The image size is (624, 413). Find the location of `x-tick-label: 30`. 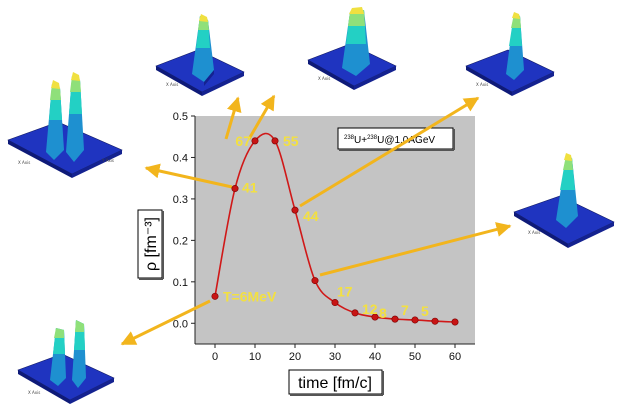

x-tick-label: 30 is located at coordinates (335, 357).